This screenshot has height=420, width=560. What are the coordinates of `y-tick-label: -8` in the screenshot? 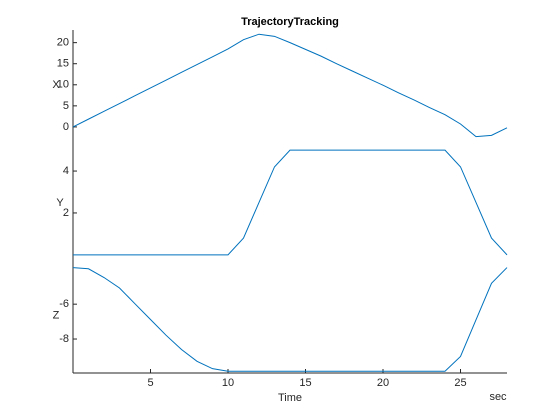 It's located at (64, 339).